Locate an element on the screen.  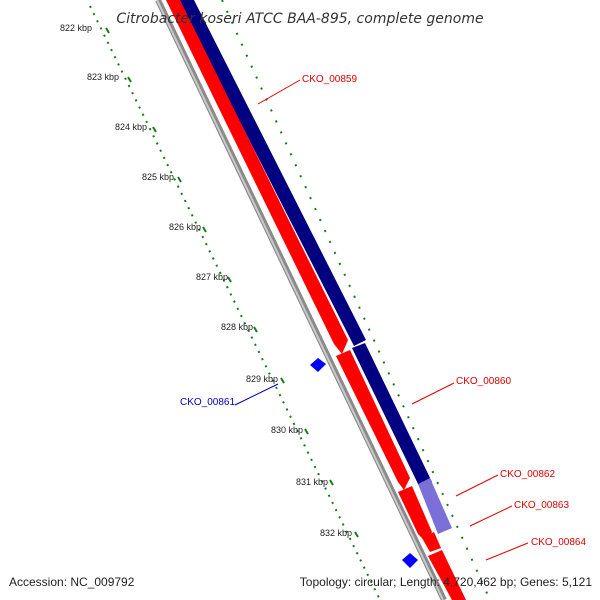
gene-CKO_00864-arrow is located at coordinates (431, 542).